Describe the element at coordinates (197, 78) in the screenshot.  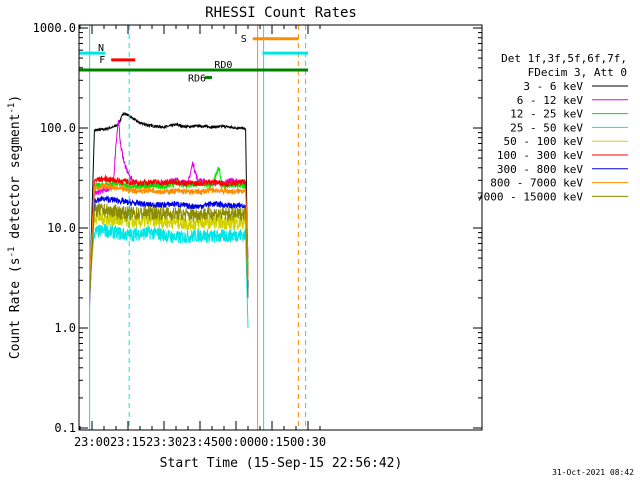
I see `flag-label-rd6: RD6` at that location.